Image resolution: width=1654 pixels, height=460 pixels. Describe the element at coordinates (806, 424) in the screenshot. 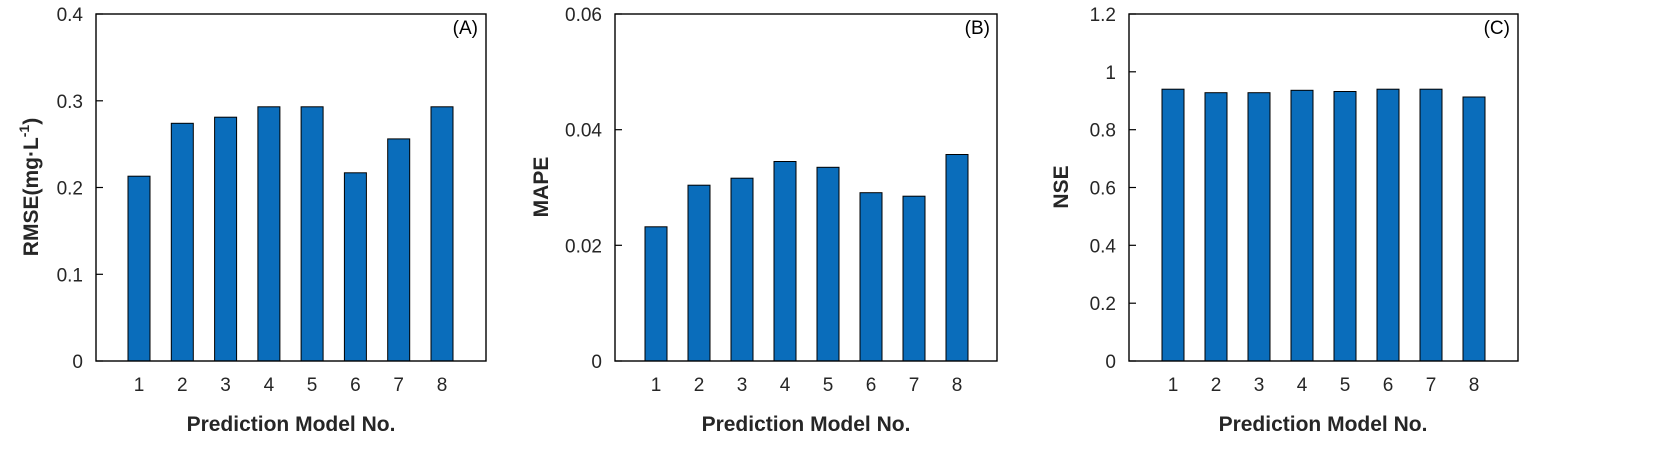

I see `panel-b-x-axis-title: Prediction Model No.` at that location.